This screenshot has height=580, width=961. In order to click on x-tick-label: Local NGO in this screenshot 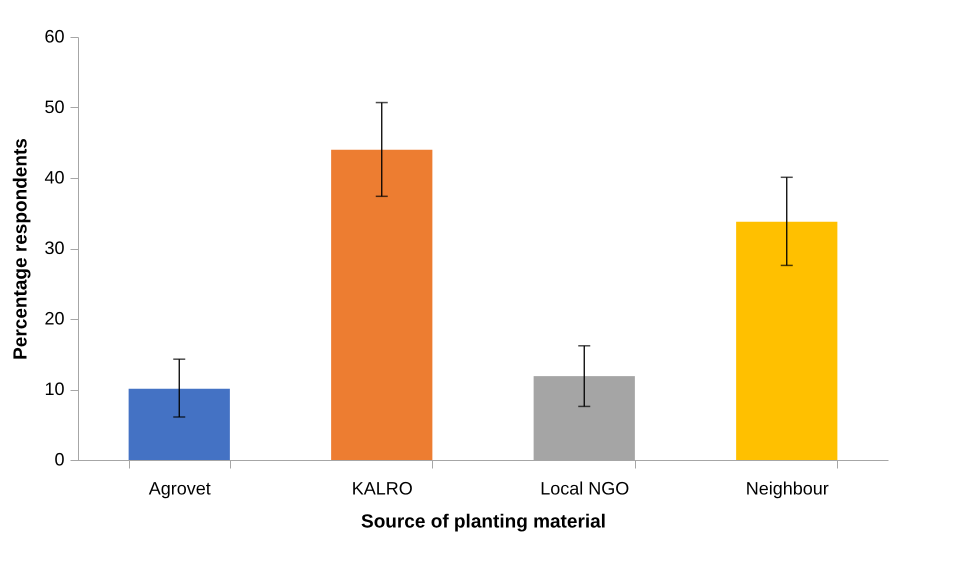, I will do `click(585, 488)`.